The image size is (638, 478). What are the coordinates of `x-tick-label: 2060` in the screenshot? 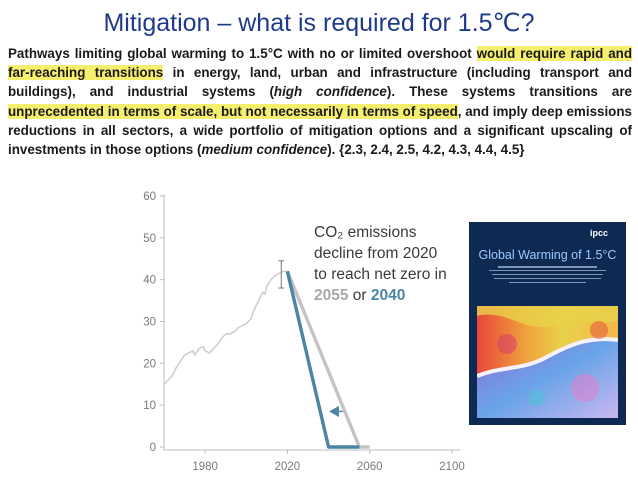 It's located at (370, 467).